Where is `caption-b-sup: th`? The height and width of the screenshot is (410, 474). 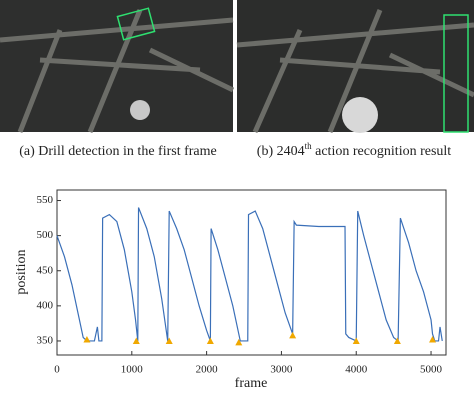 caption-b-sup: th is located at coordinates (309, 146).